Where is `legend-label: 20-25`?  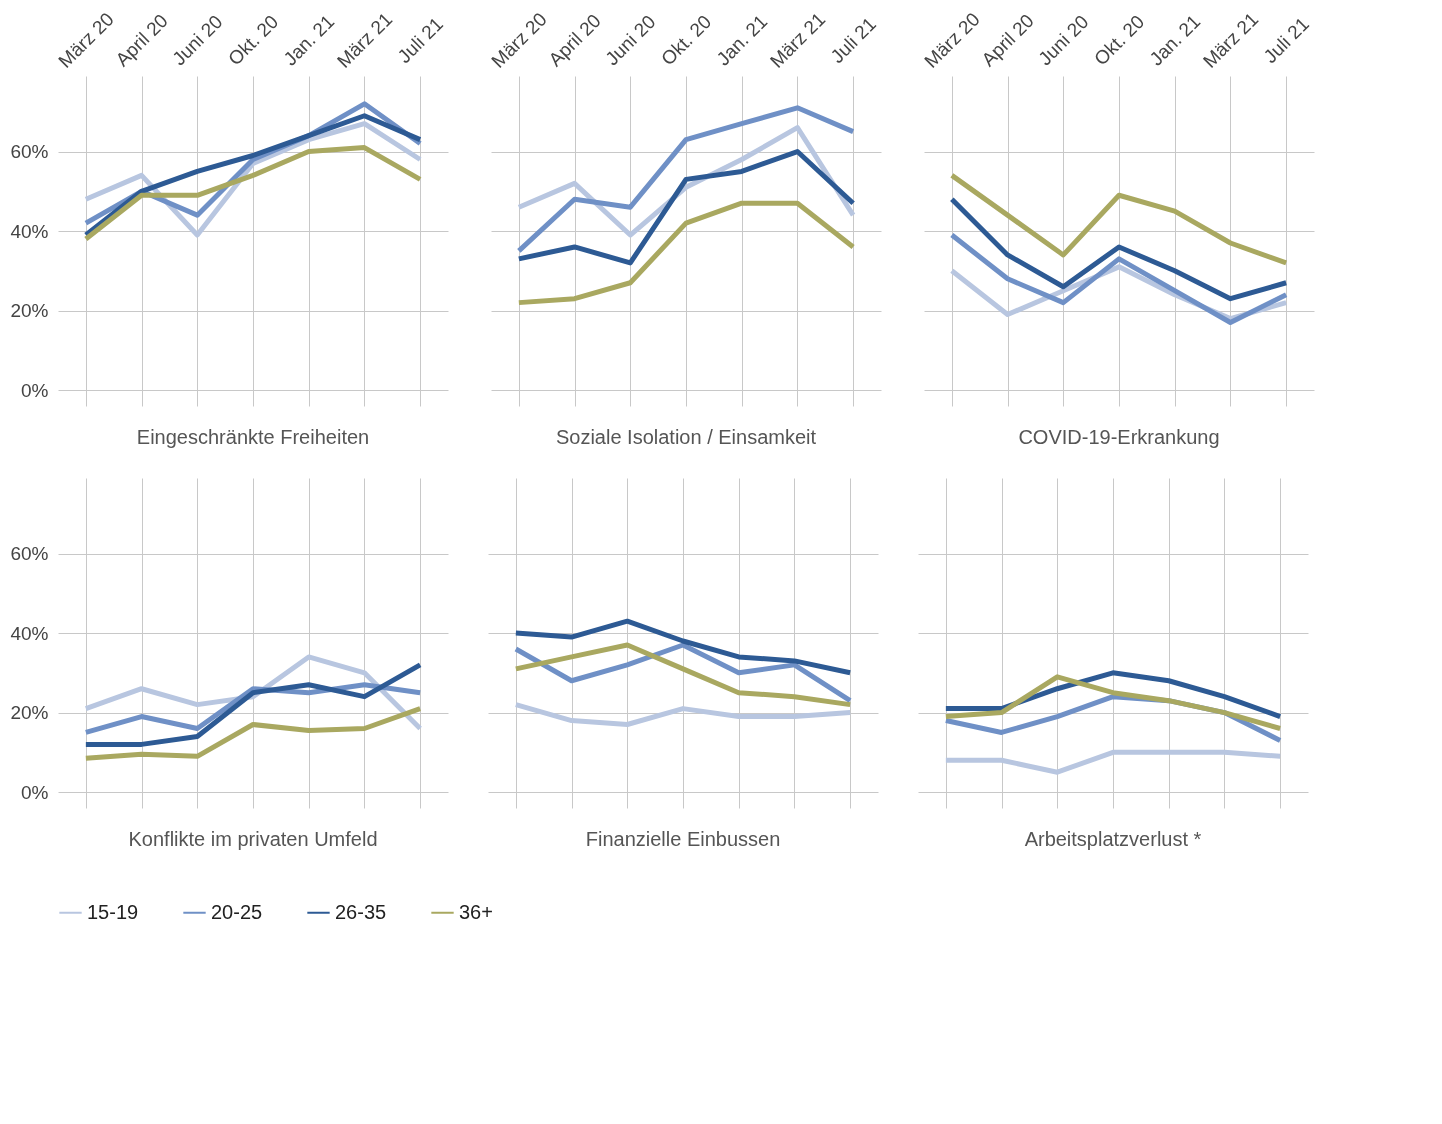 legend-label: 20-25 is located at coordinates (237, 911).